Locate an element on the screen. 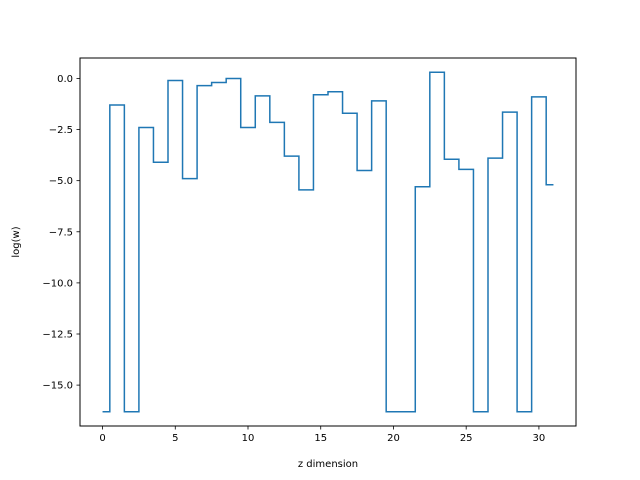  x-tick-label: 10 is located at coordinates (248, 438).